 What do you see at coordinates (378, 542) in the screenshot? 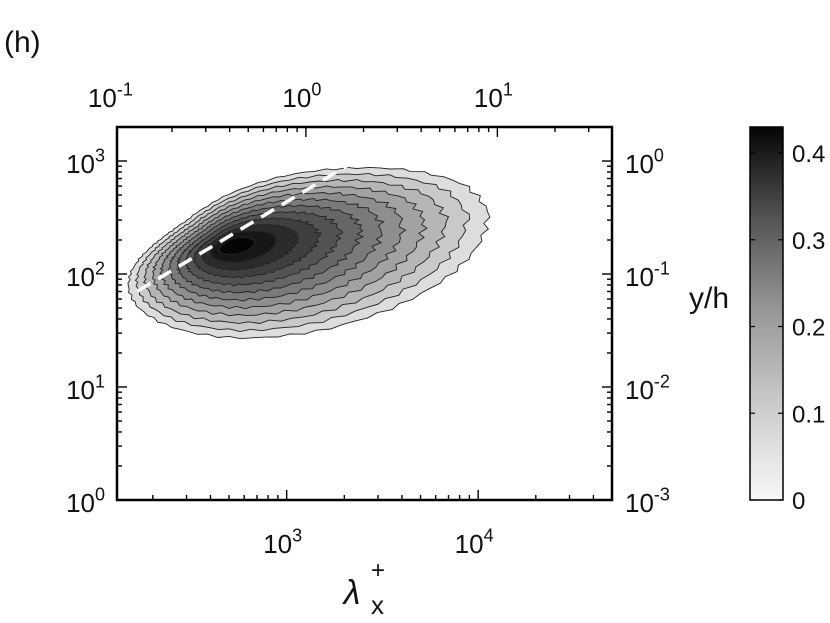
I see `x-tick-labels: 10³ 10⁴` at bounding box center [378, 542].